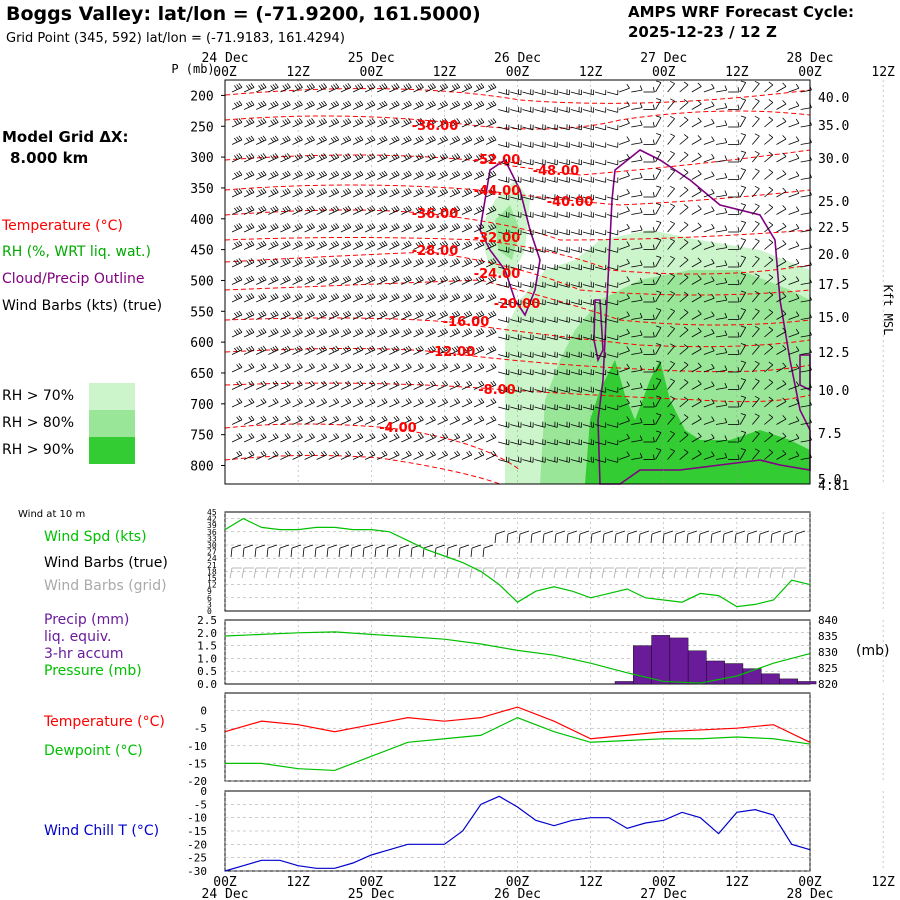  Describe the element at coordinates (104, 722) in the screenshot. I see `temperature-series-legend: Temperature (°C)` at that location.